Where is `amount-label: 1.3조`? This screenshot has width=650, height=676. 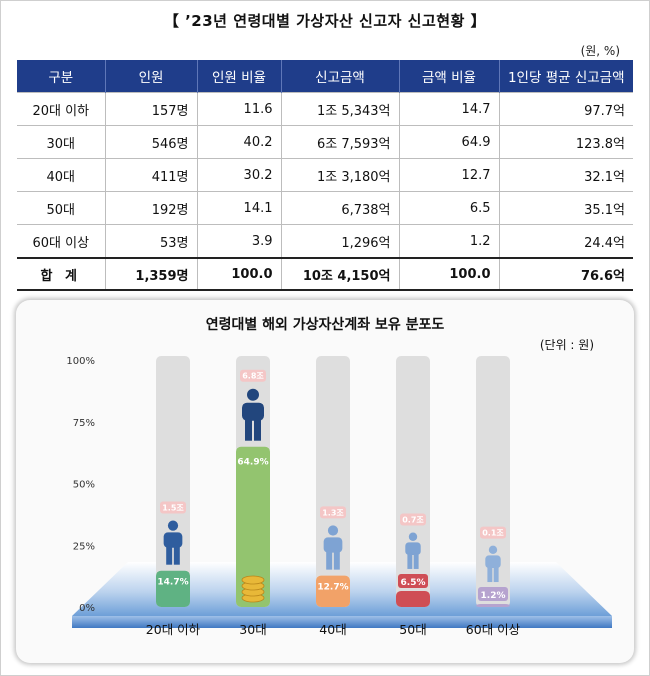
amount-label: 1.3조 is located at coordinates (333, 512).